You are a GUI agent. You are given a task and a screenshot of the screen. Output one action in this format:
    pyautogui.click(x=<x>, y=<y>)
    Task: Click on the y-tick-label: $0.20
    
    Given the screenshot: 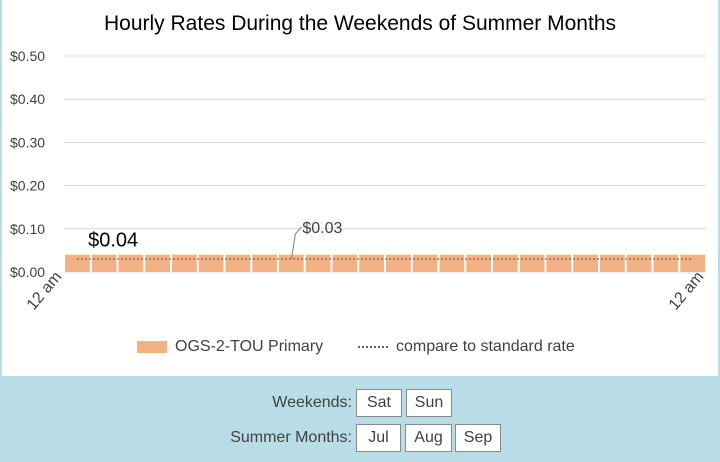 What is the action you would take?
    pyautogui.click(x=27, y=186)
    